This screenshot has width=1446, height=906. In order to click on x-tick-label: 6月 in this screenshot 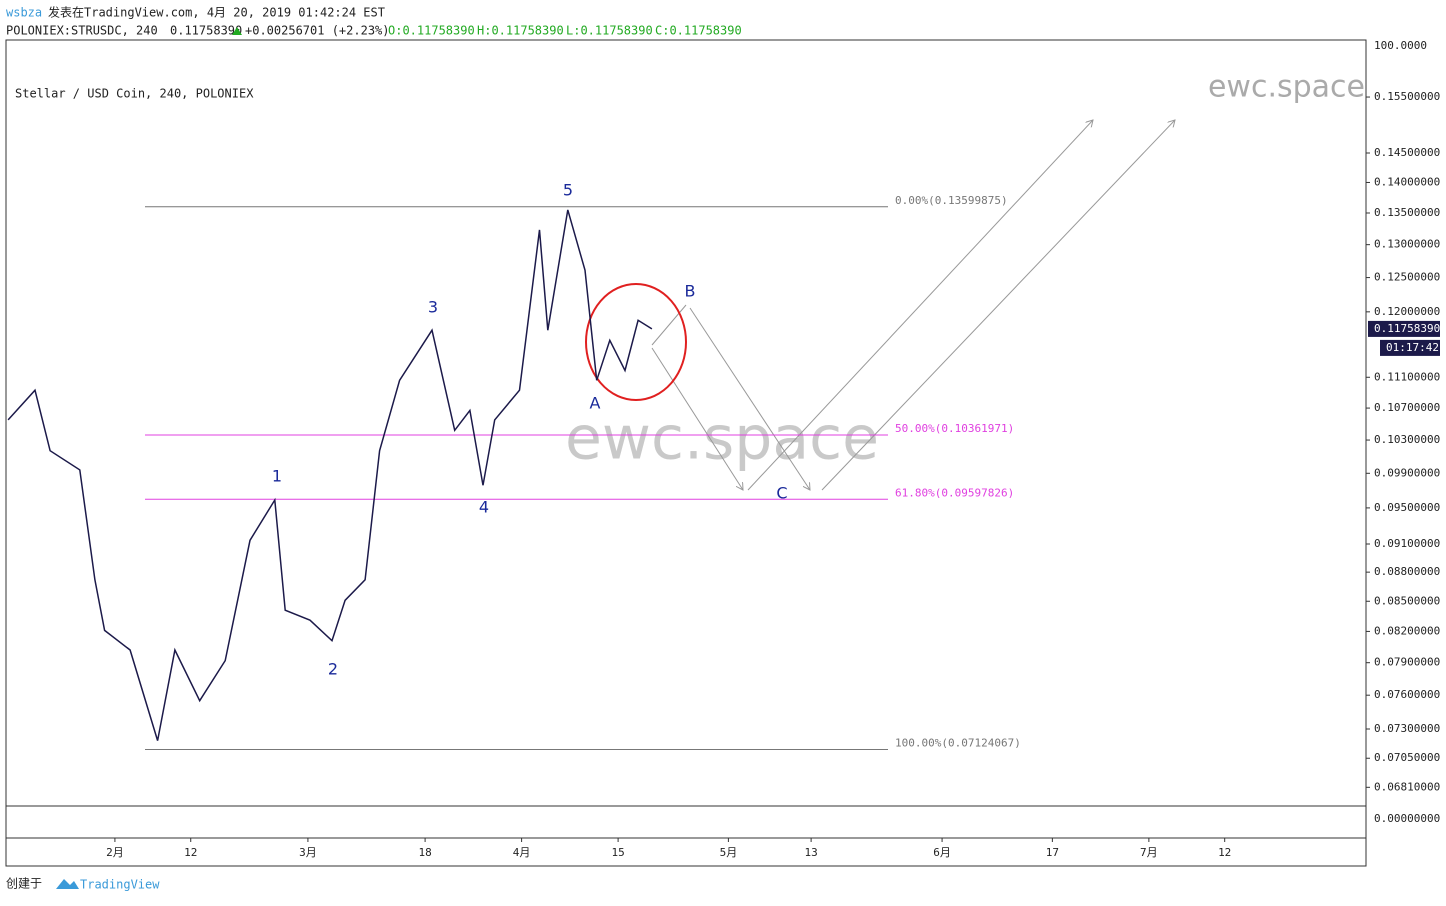, I will do `click(942, 852)`.